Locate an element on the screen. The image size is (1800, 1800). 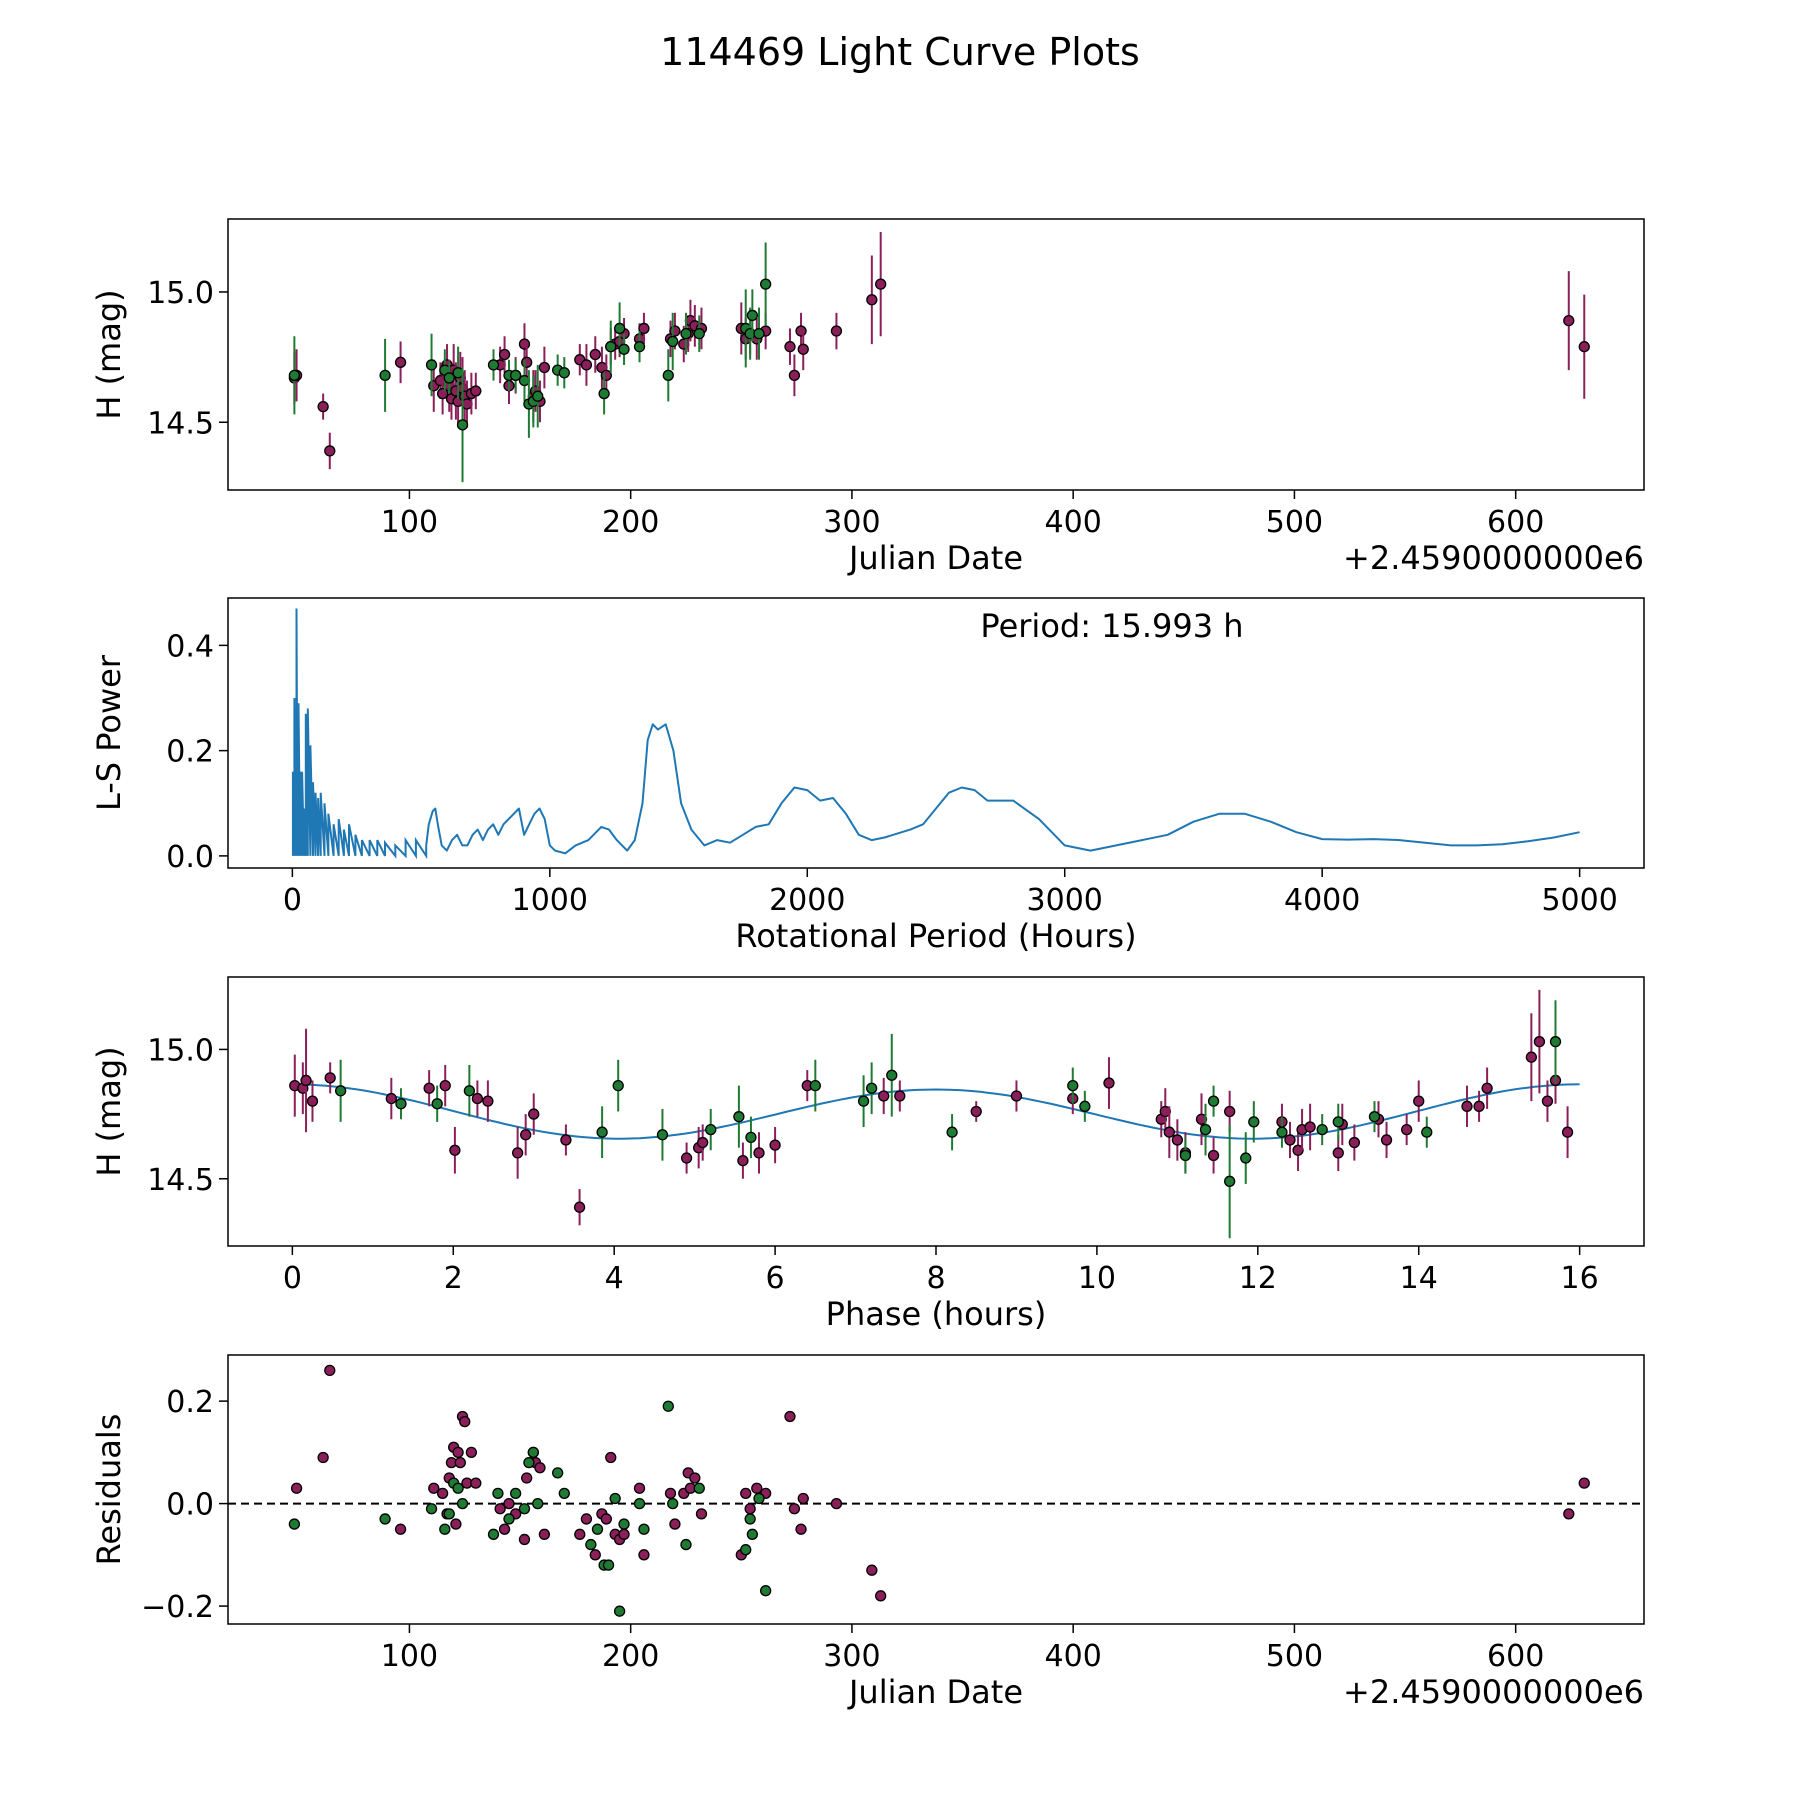
phasefold-data is located at coordinates (934, 1114).